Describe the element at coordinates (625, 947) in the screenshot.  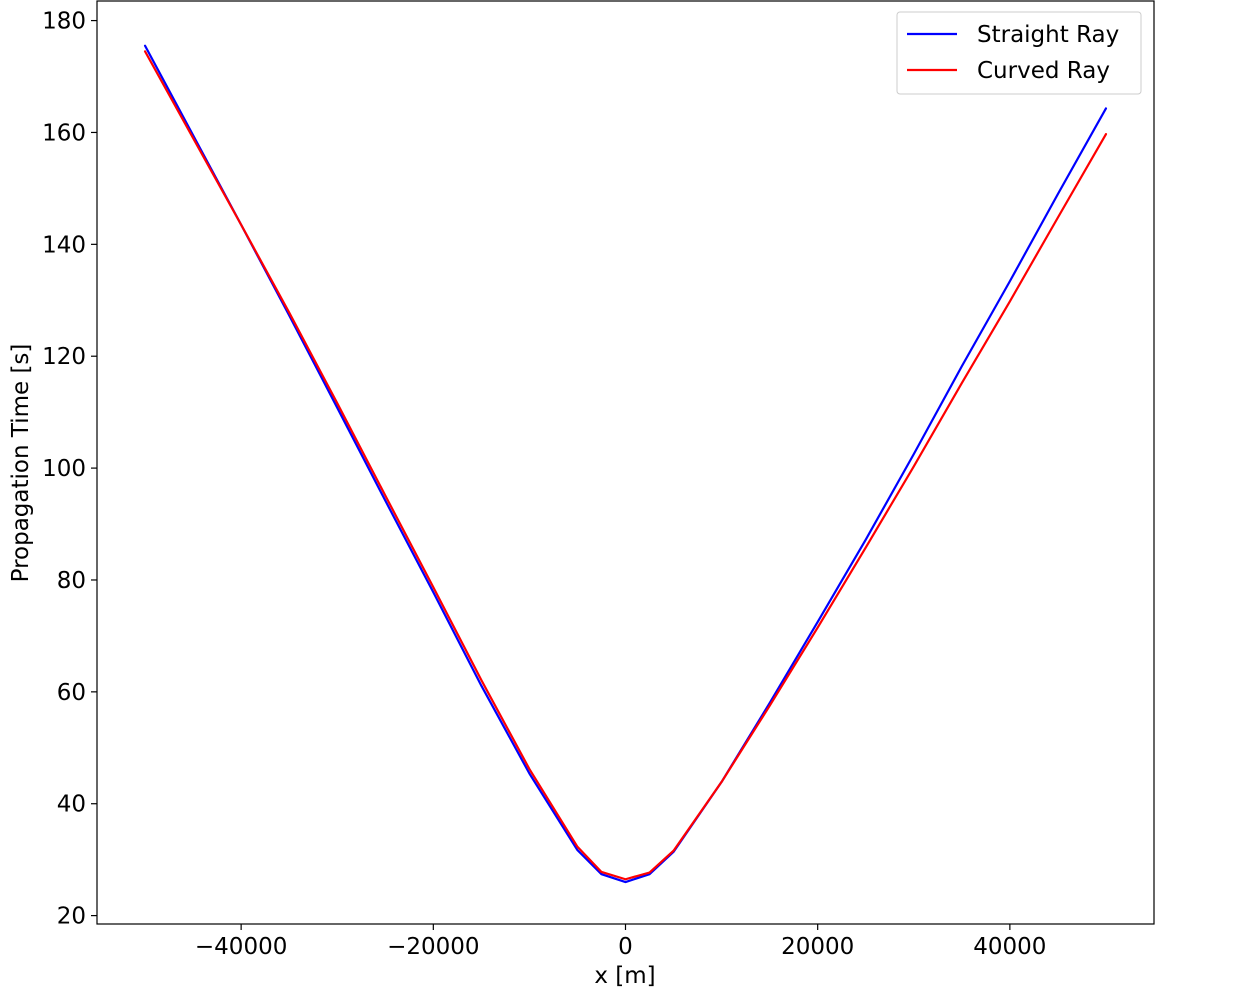
I see `x-tick-label: 0` at that location.